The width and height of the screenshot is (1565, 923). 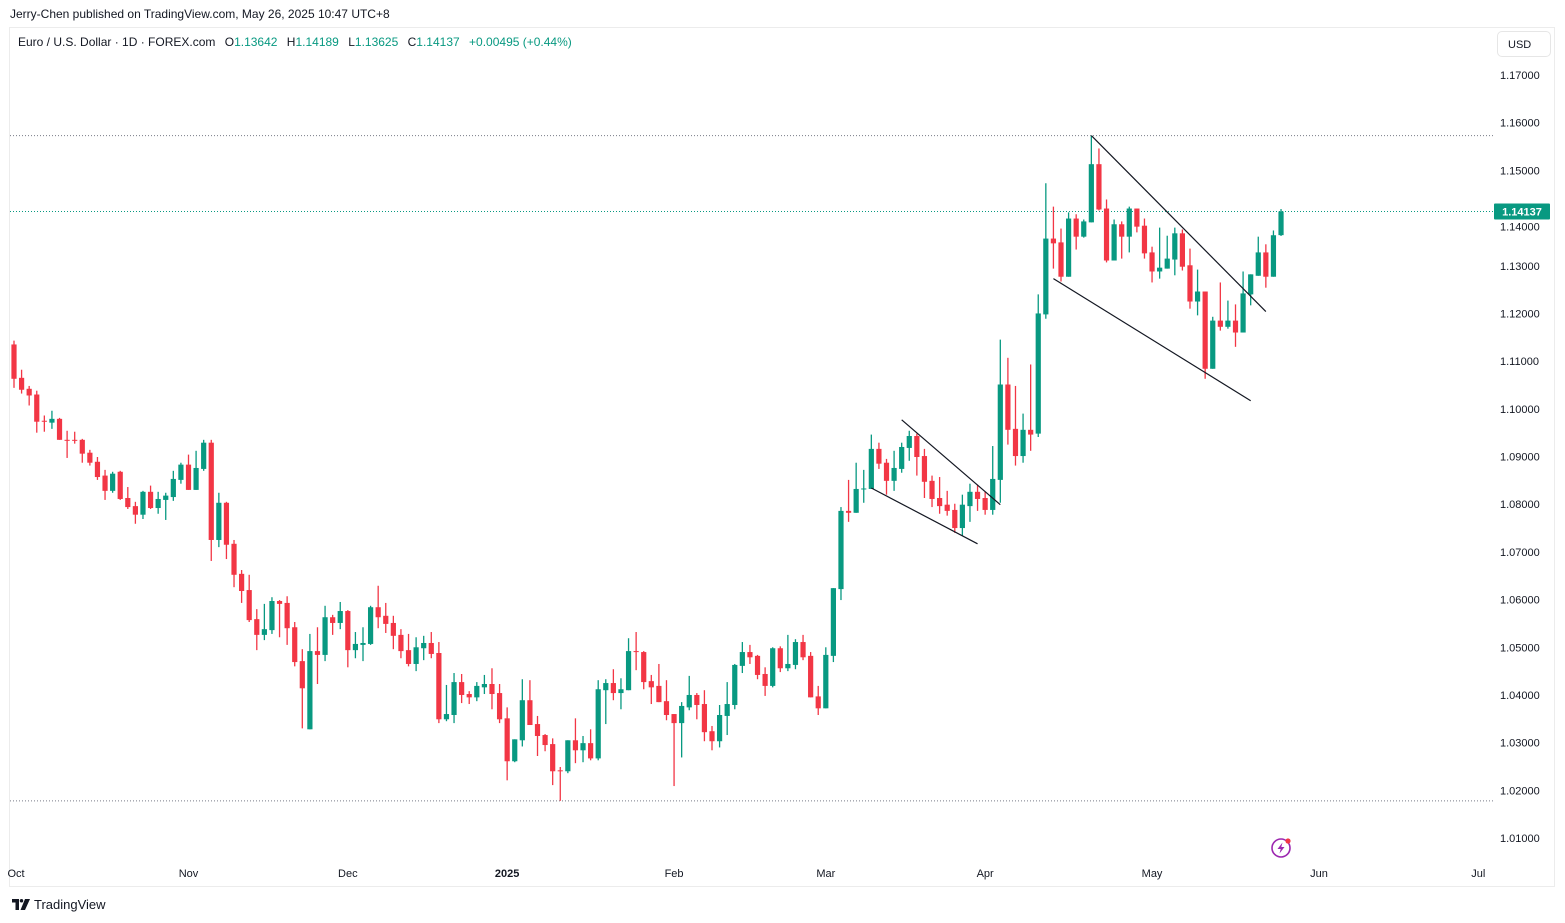 I want to click on price-tick-label: 1.11000, so click(x=1519, y=362).